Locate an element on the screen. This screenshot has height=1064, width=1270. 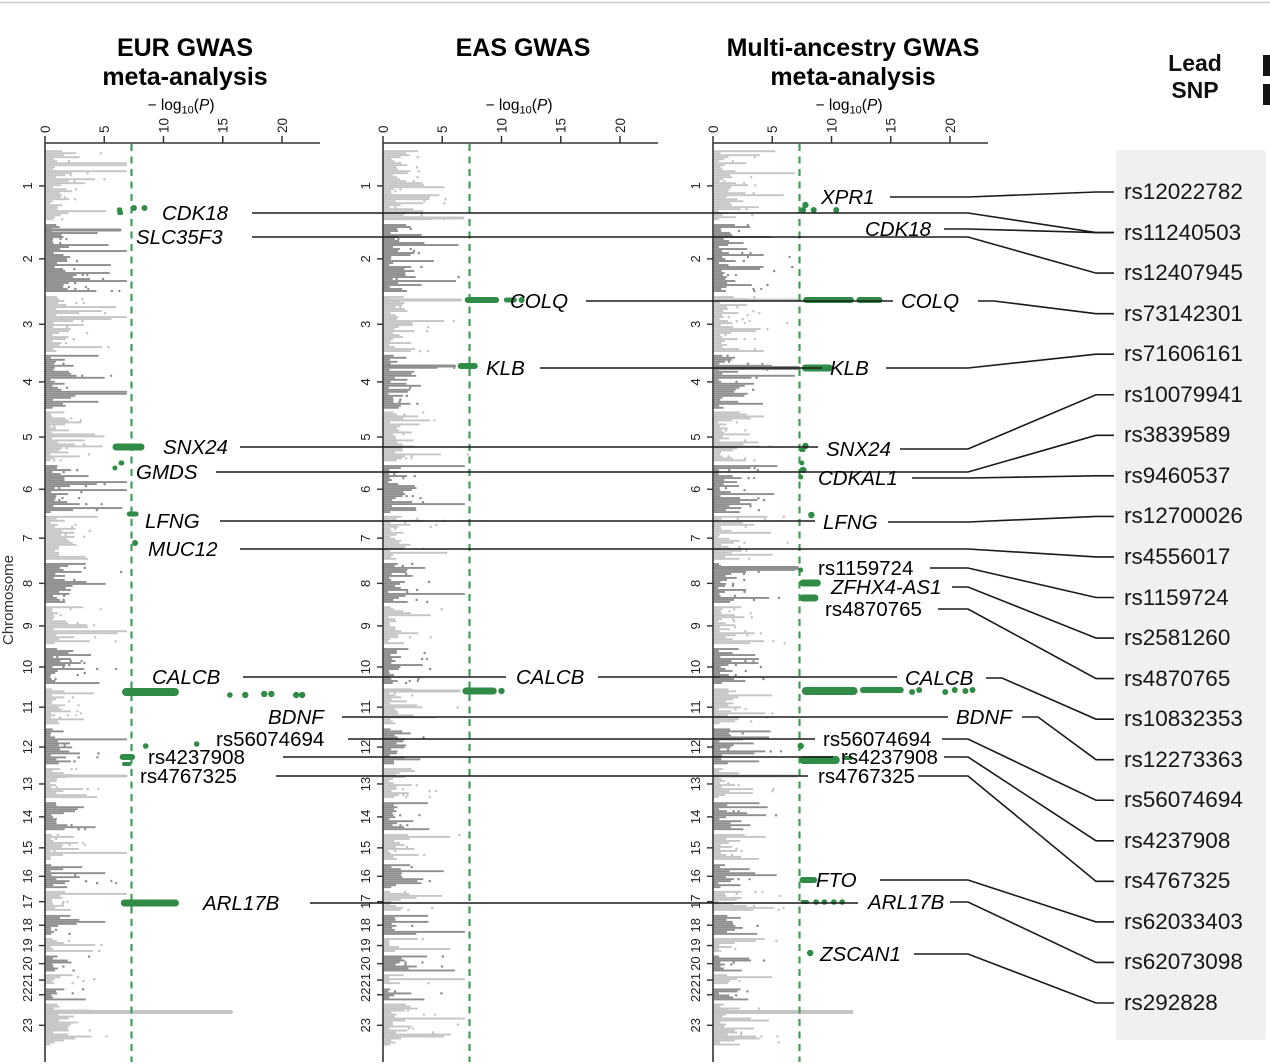
scatter-points-chr7 is located at coordinates (415, 537).